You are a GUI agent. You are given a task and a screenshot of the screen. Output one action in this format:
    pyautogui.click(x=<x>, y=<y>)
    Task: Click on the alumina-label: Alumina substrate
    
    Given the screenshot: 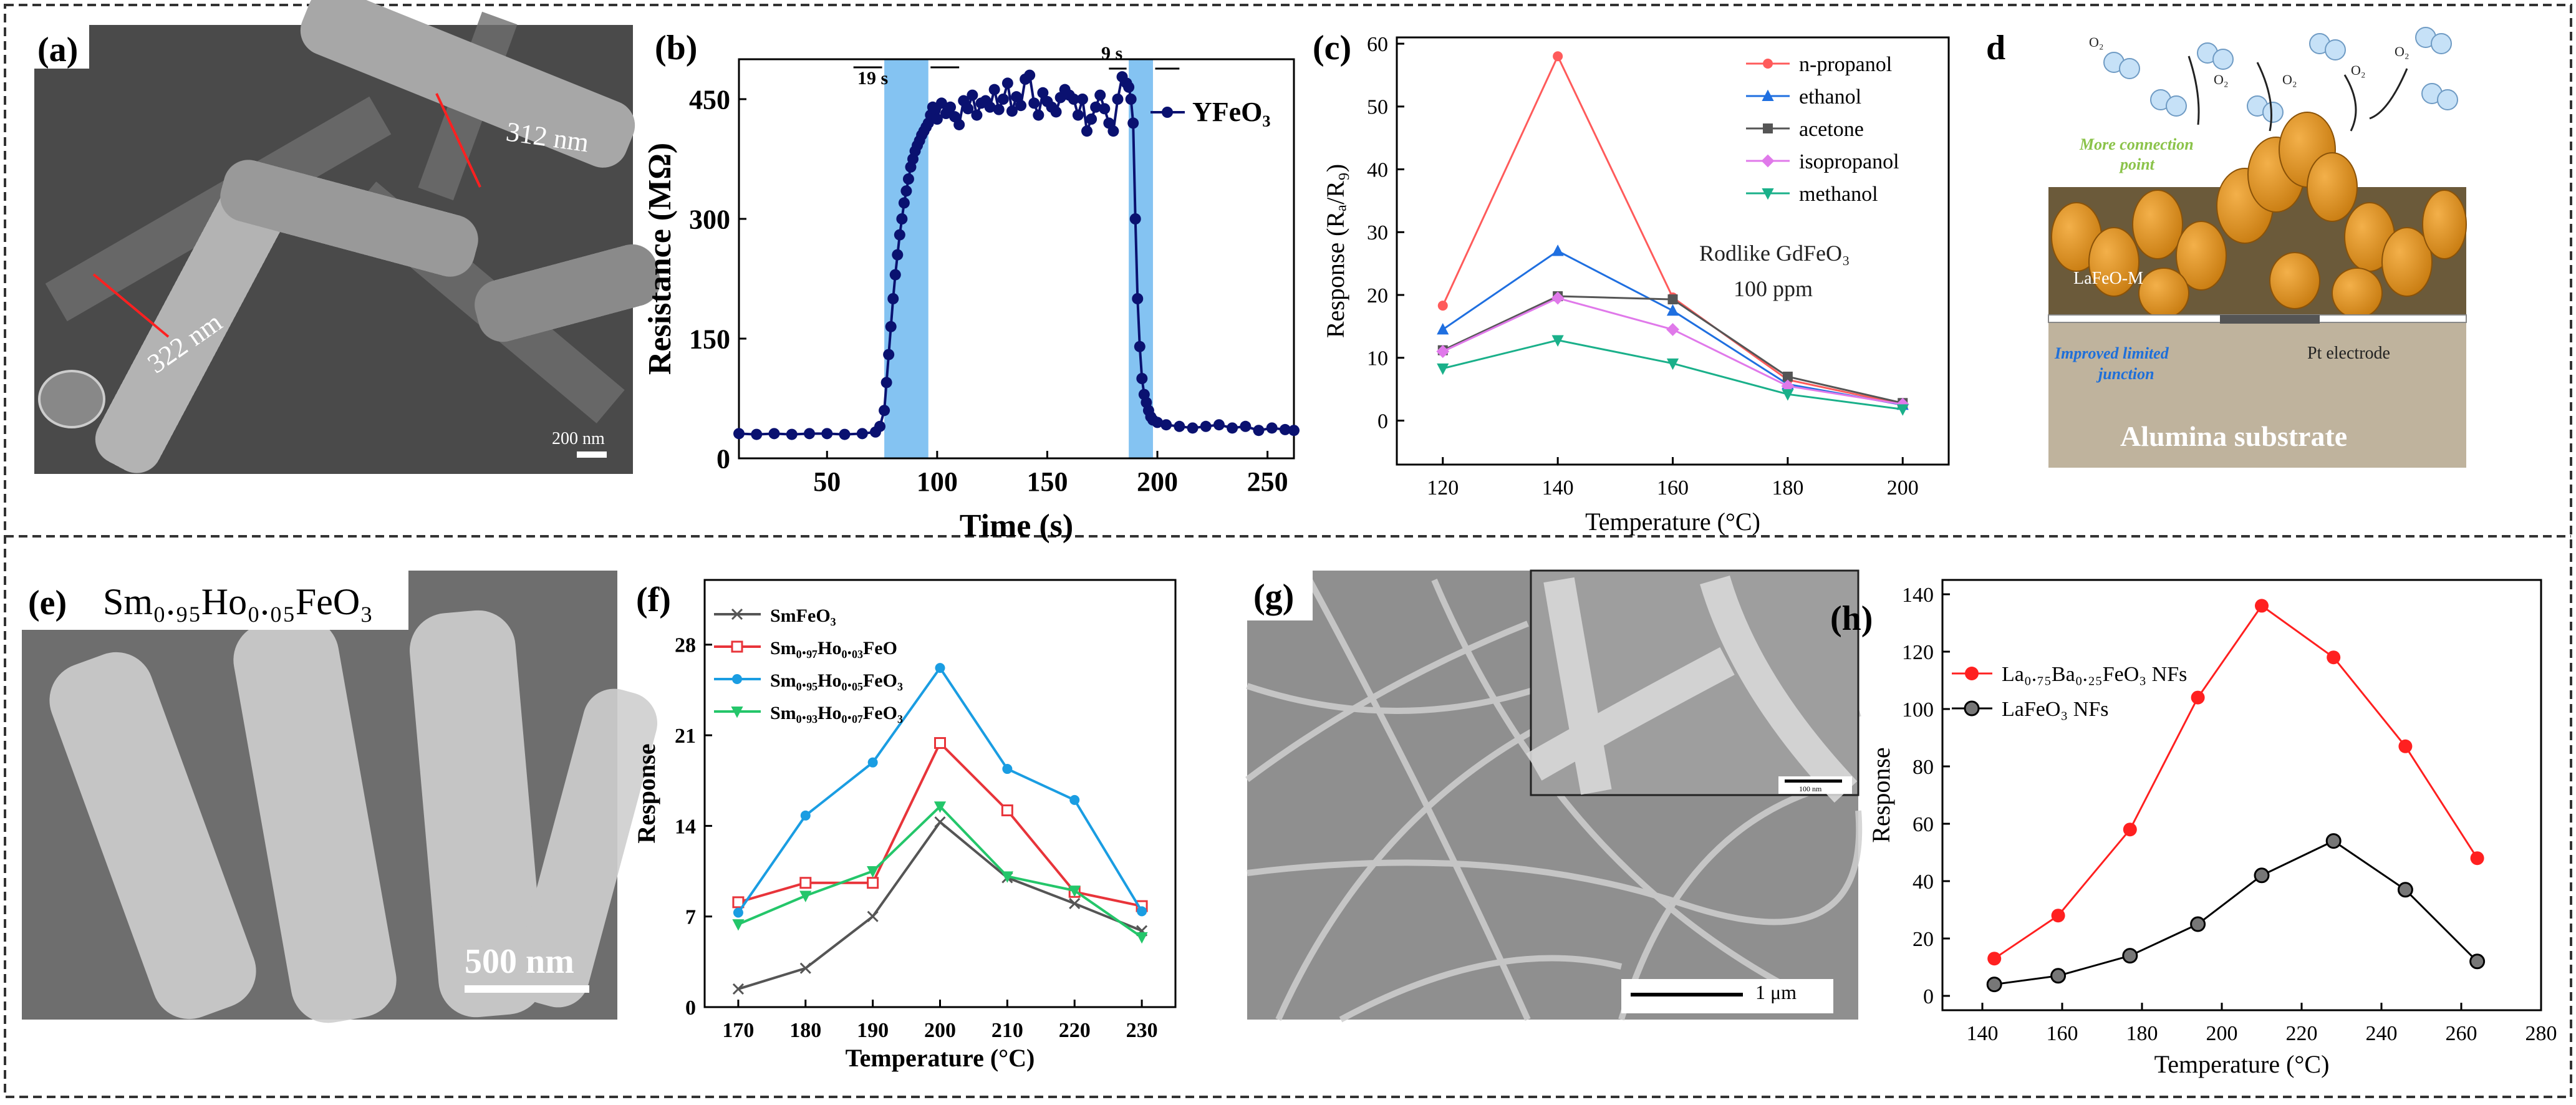 What is the action you would take?
    pyautogui.click(x=2233, y=436)
    